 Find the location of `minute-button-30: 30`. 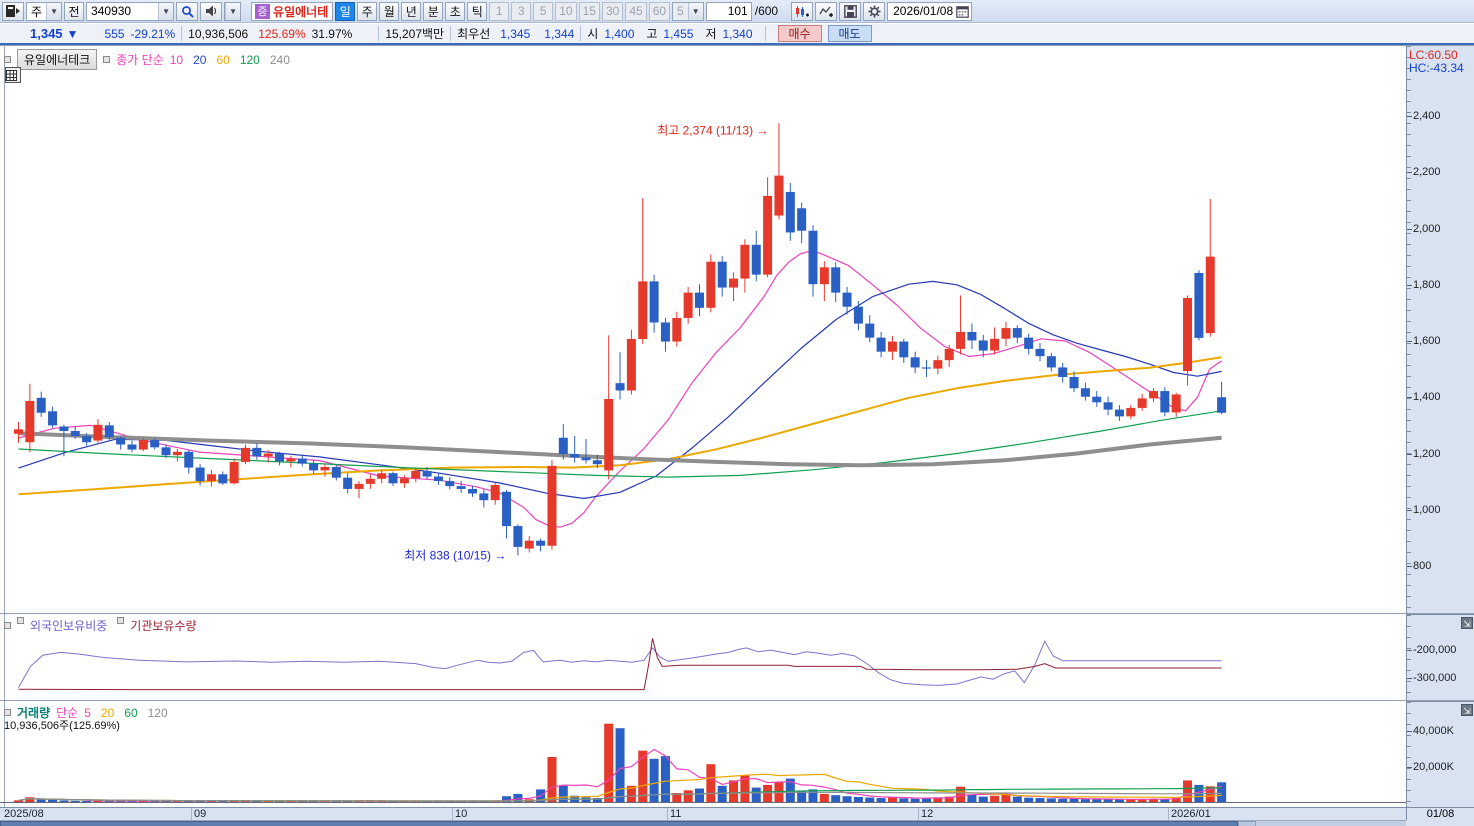

minute-button-30: 30 is located at coordinates (612, 11).